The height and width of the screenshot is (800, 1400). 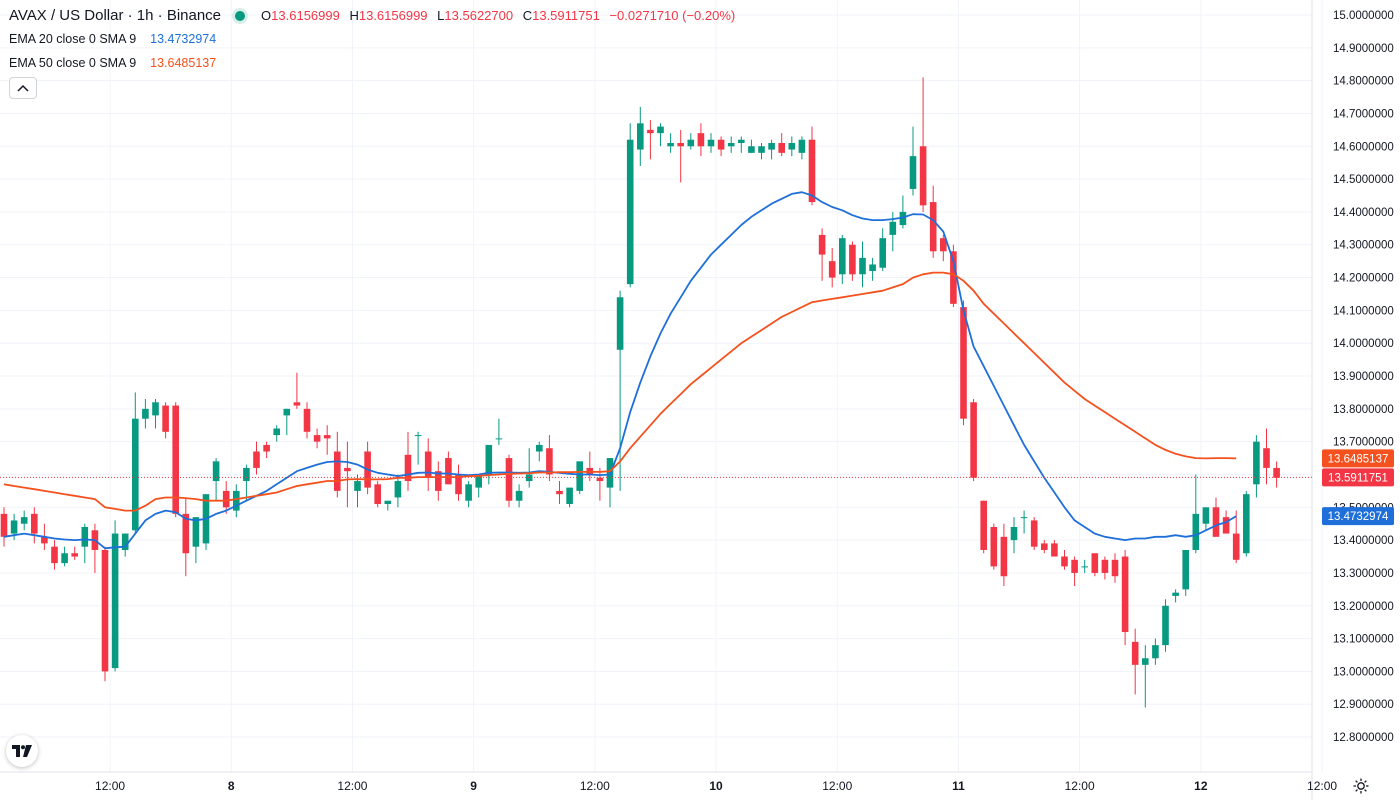 What do you see at coordinates (1363, 82) in the screenshot?
I see `y-tick-label: 14.8000000` at bounding box center [1363, 82].